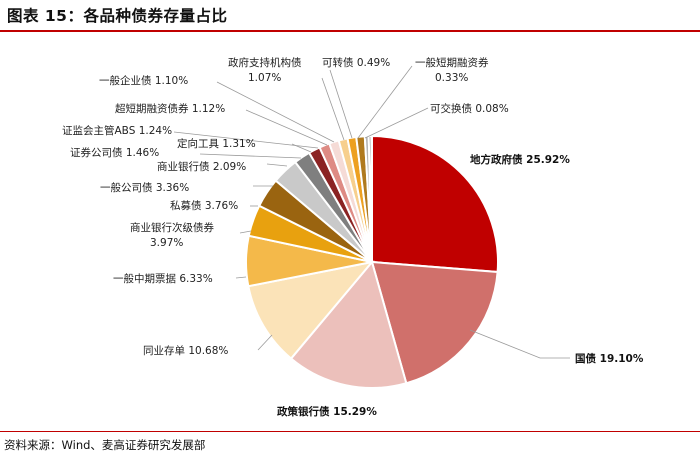  What do you see at coordinates (356, 62) in the screenshot?
I see `slice-label-16: 可转债 0.49%` at bounding box center [356, 62].